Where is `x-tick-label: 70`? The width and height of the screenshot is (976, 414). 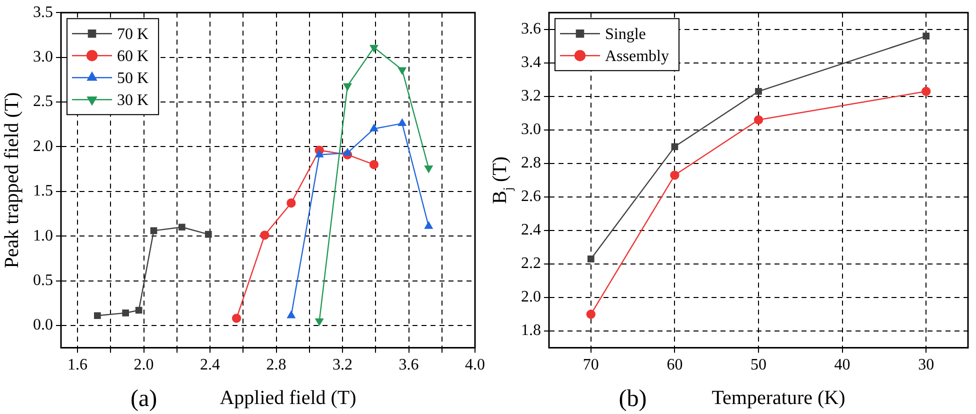
x-tick-label: 70 is located at coordinates (590, 365).